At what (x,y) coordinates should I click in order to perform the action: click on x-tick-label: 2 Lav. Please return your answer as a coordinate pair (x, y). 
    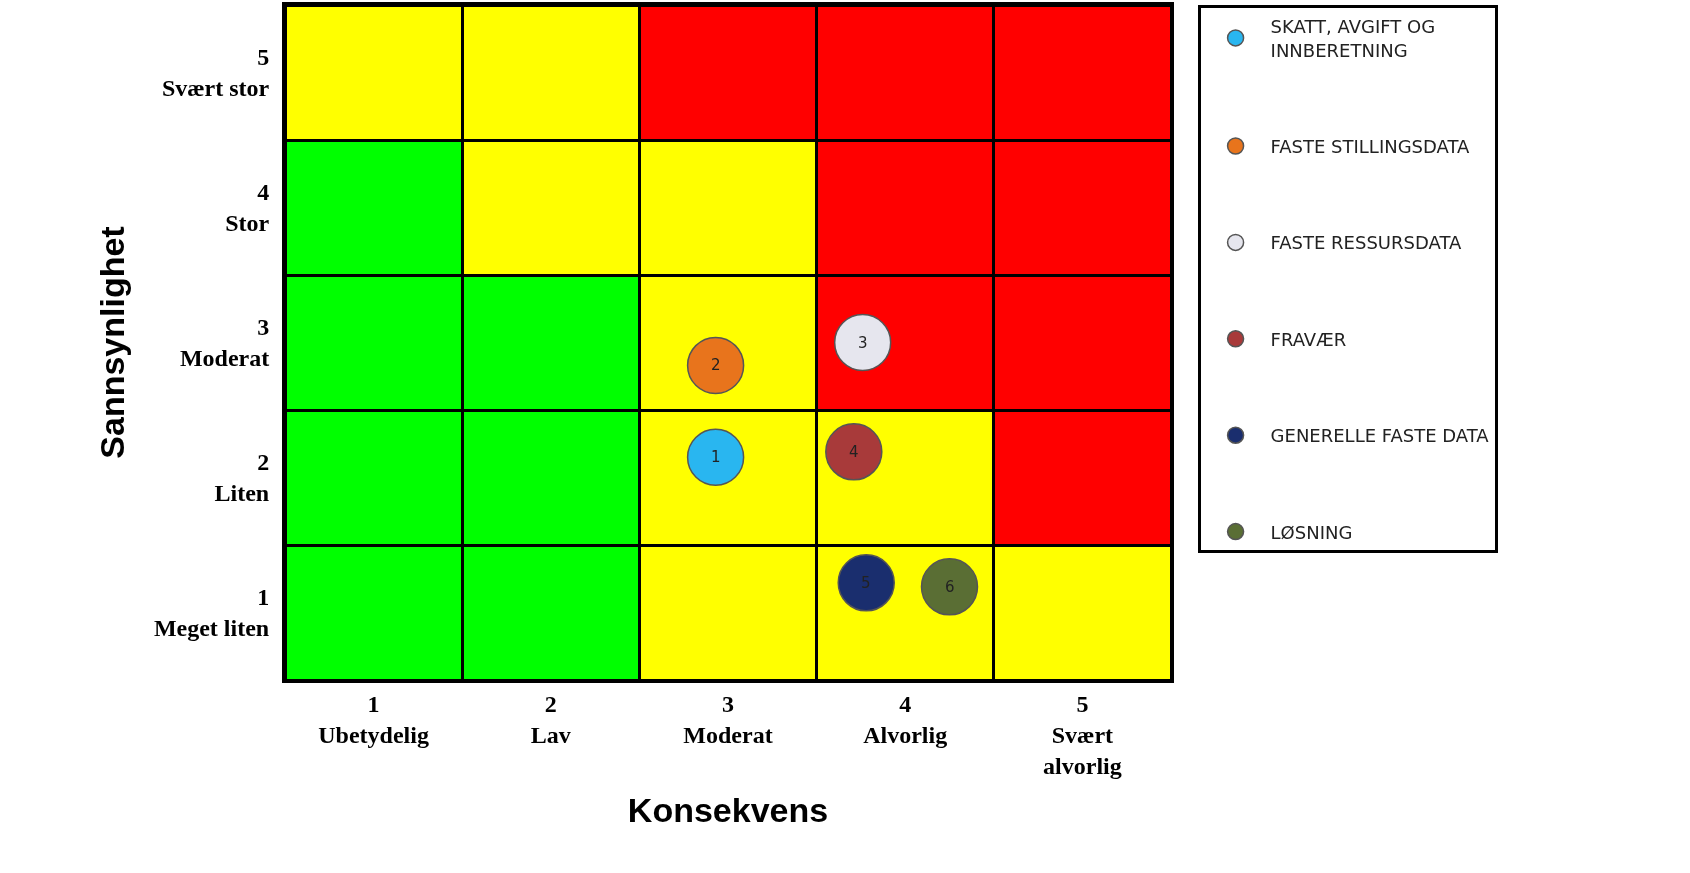
    Looking at the image, I should click on (550, 719).